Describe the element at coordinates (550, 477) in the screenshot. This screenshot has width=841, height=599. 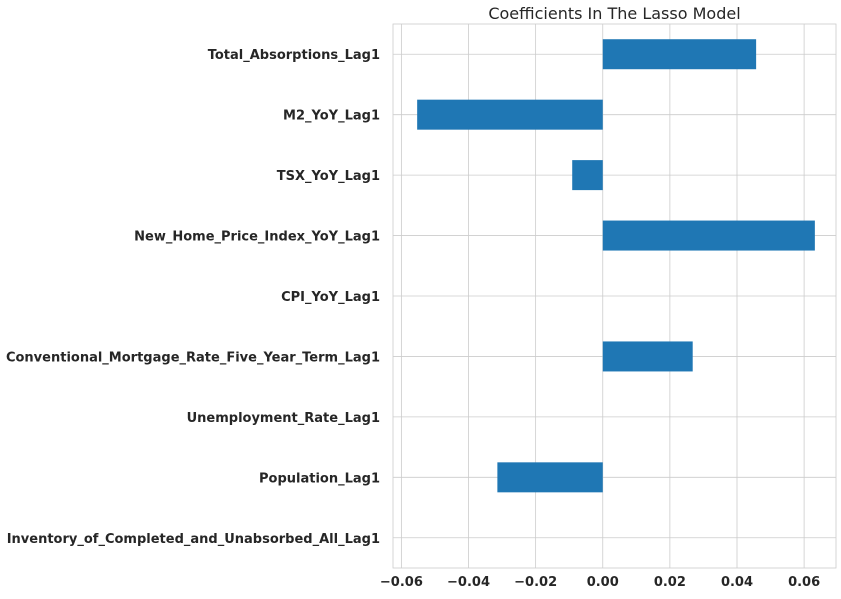
I see `bar-population-lag1` at that location.